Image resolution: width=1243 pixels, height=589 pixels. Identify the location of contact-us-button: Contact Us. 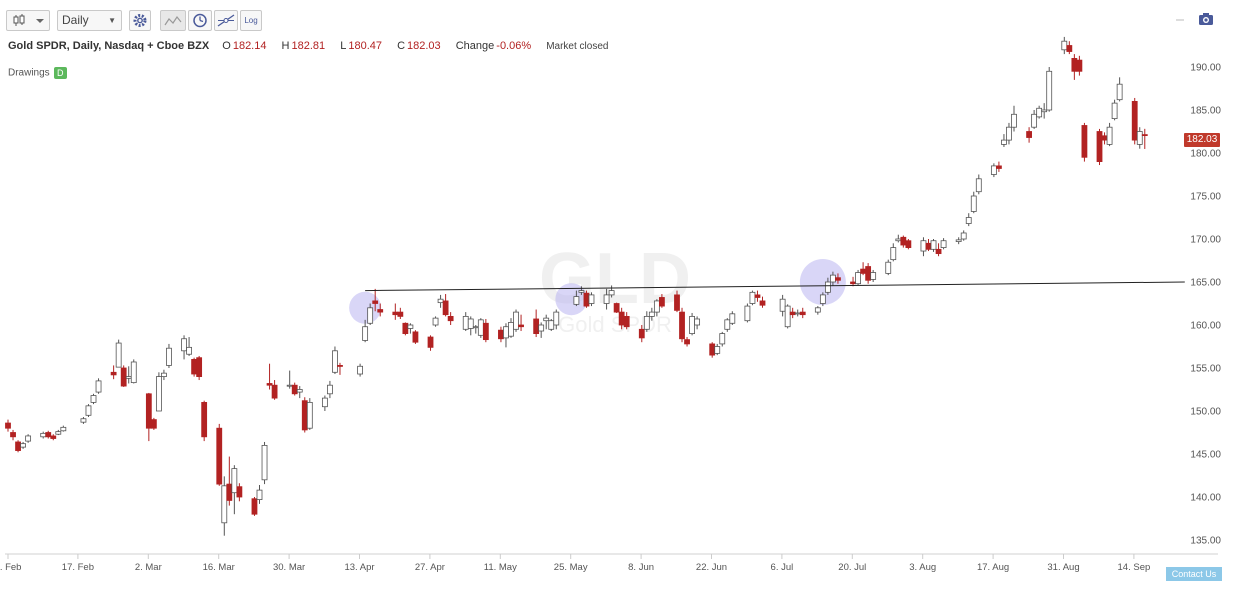
(1194, 574).